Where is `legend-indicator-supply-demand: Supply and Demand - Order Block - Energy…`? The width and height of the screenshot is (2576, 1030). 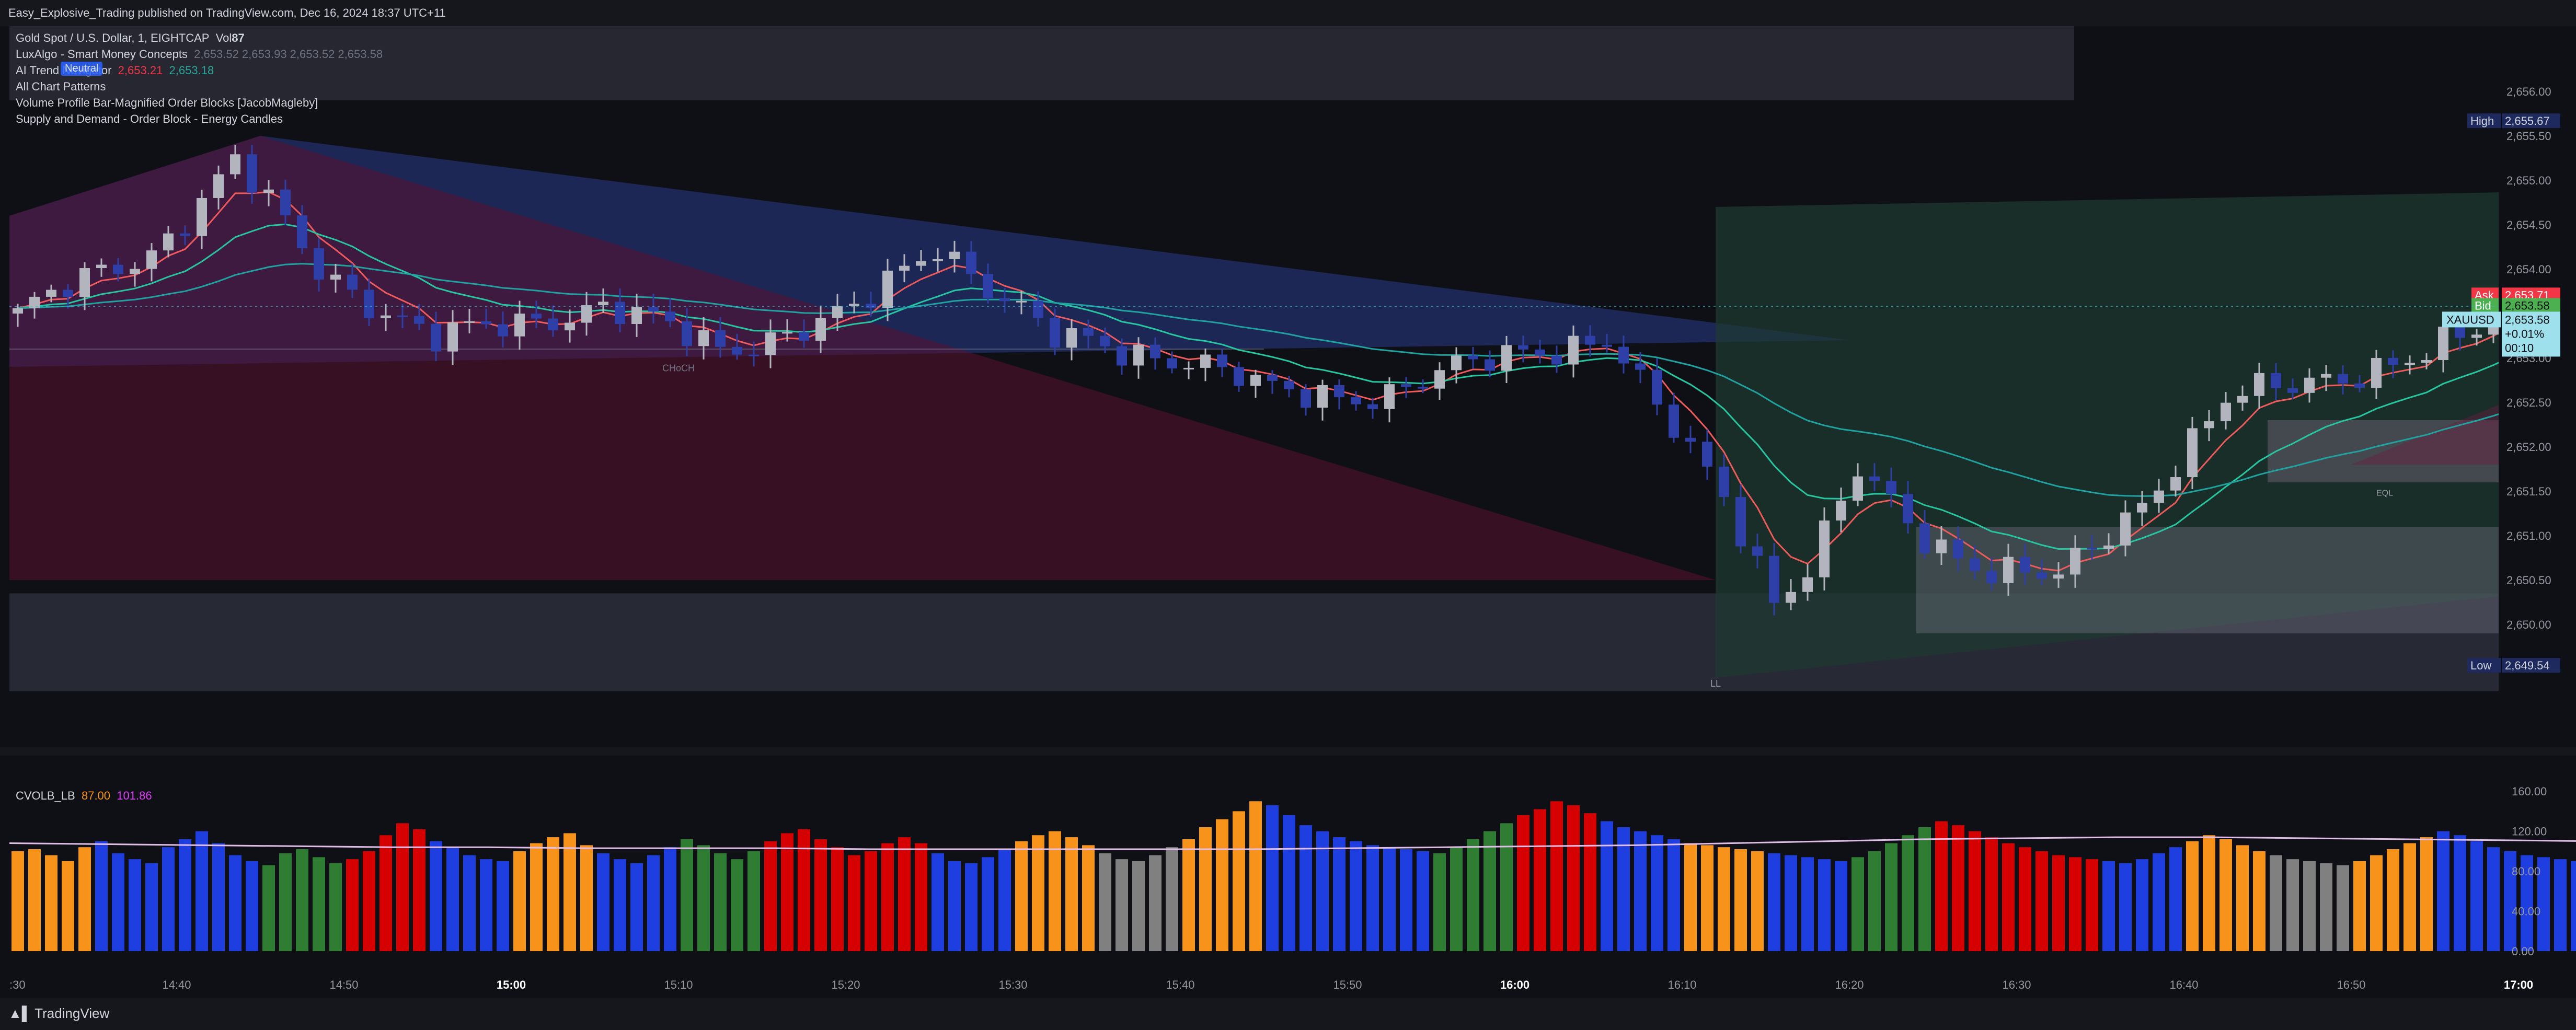
legend-indicator-supply-demand: Supply and Demand - Order Block - Energy… is located at coordinates (149, 119).